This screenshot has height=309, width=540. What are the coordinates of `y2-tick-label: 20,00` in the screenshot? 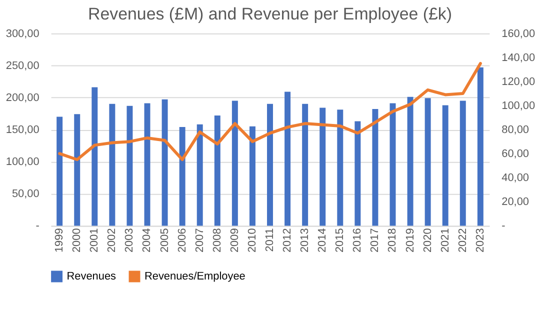 It's located at (516, 202).